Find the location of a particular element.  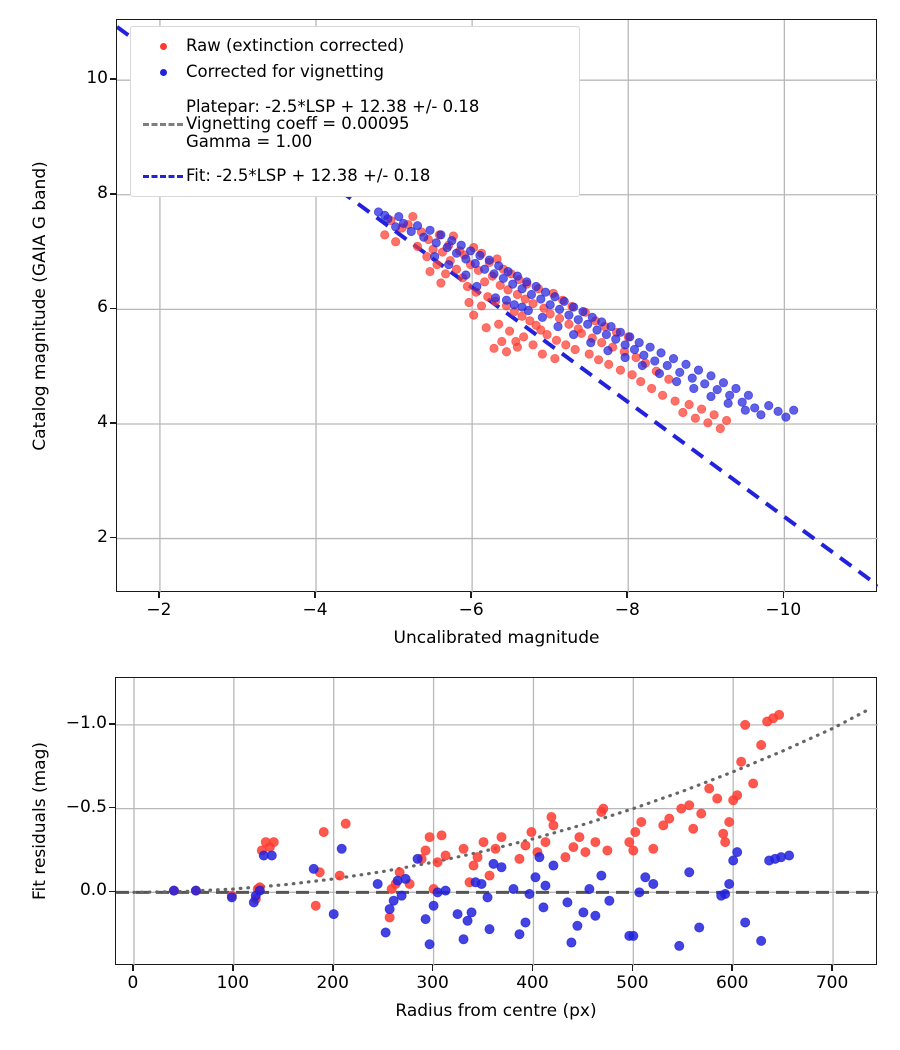

legend-entry-fit: Fit: -2.5*LSP + 12.38 +/- 0.18 is located at coordinates (355, 176).